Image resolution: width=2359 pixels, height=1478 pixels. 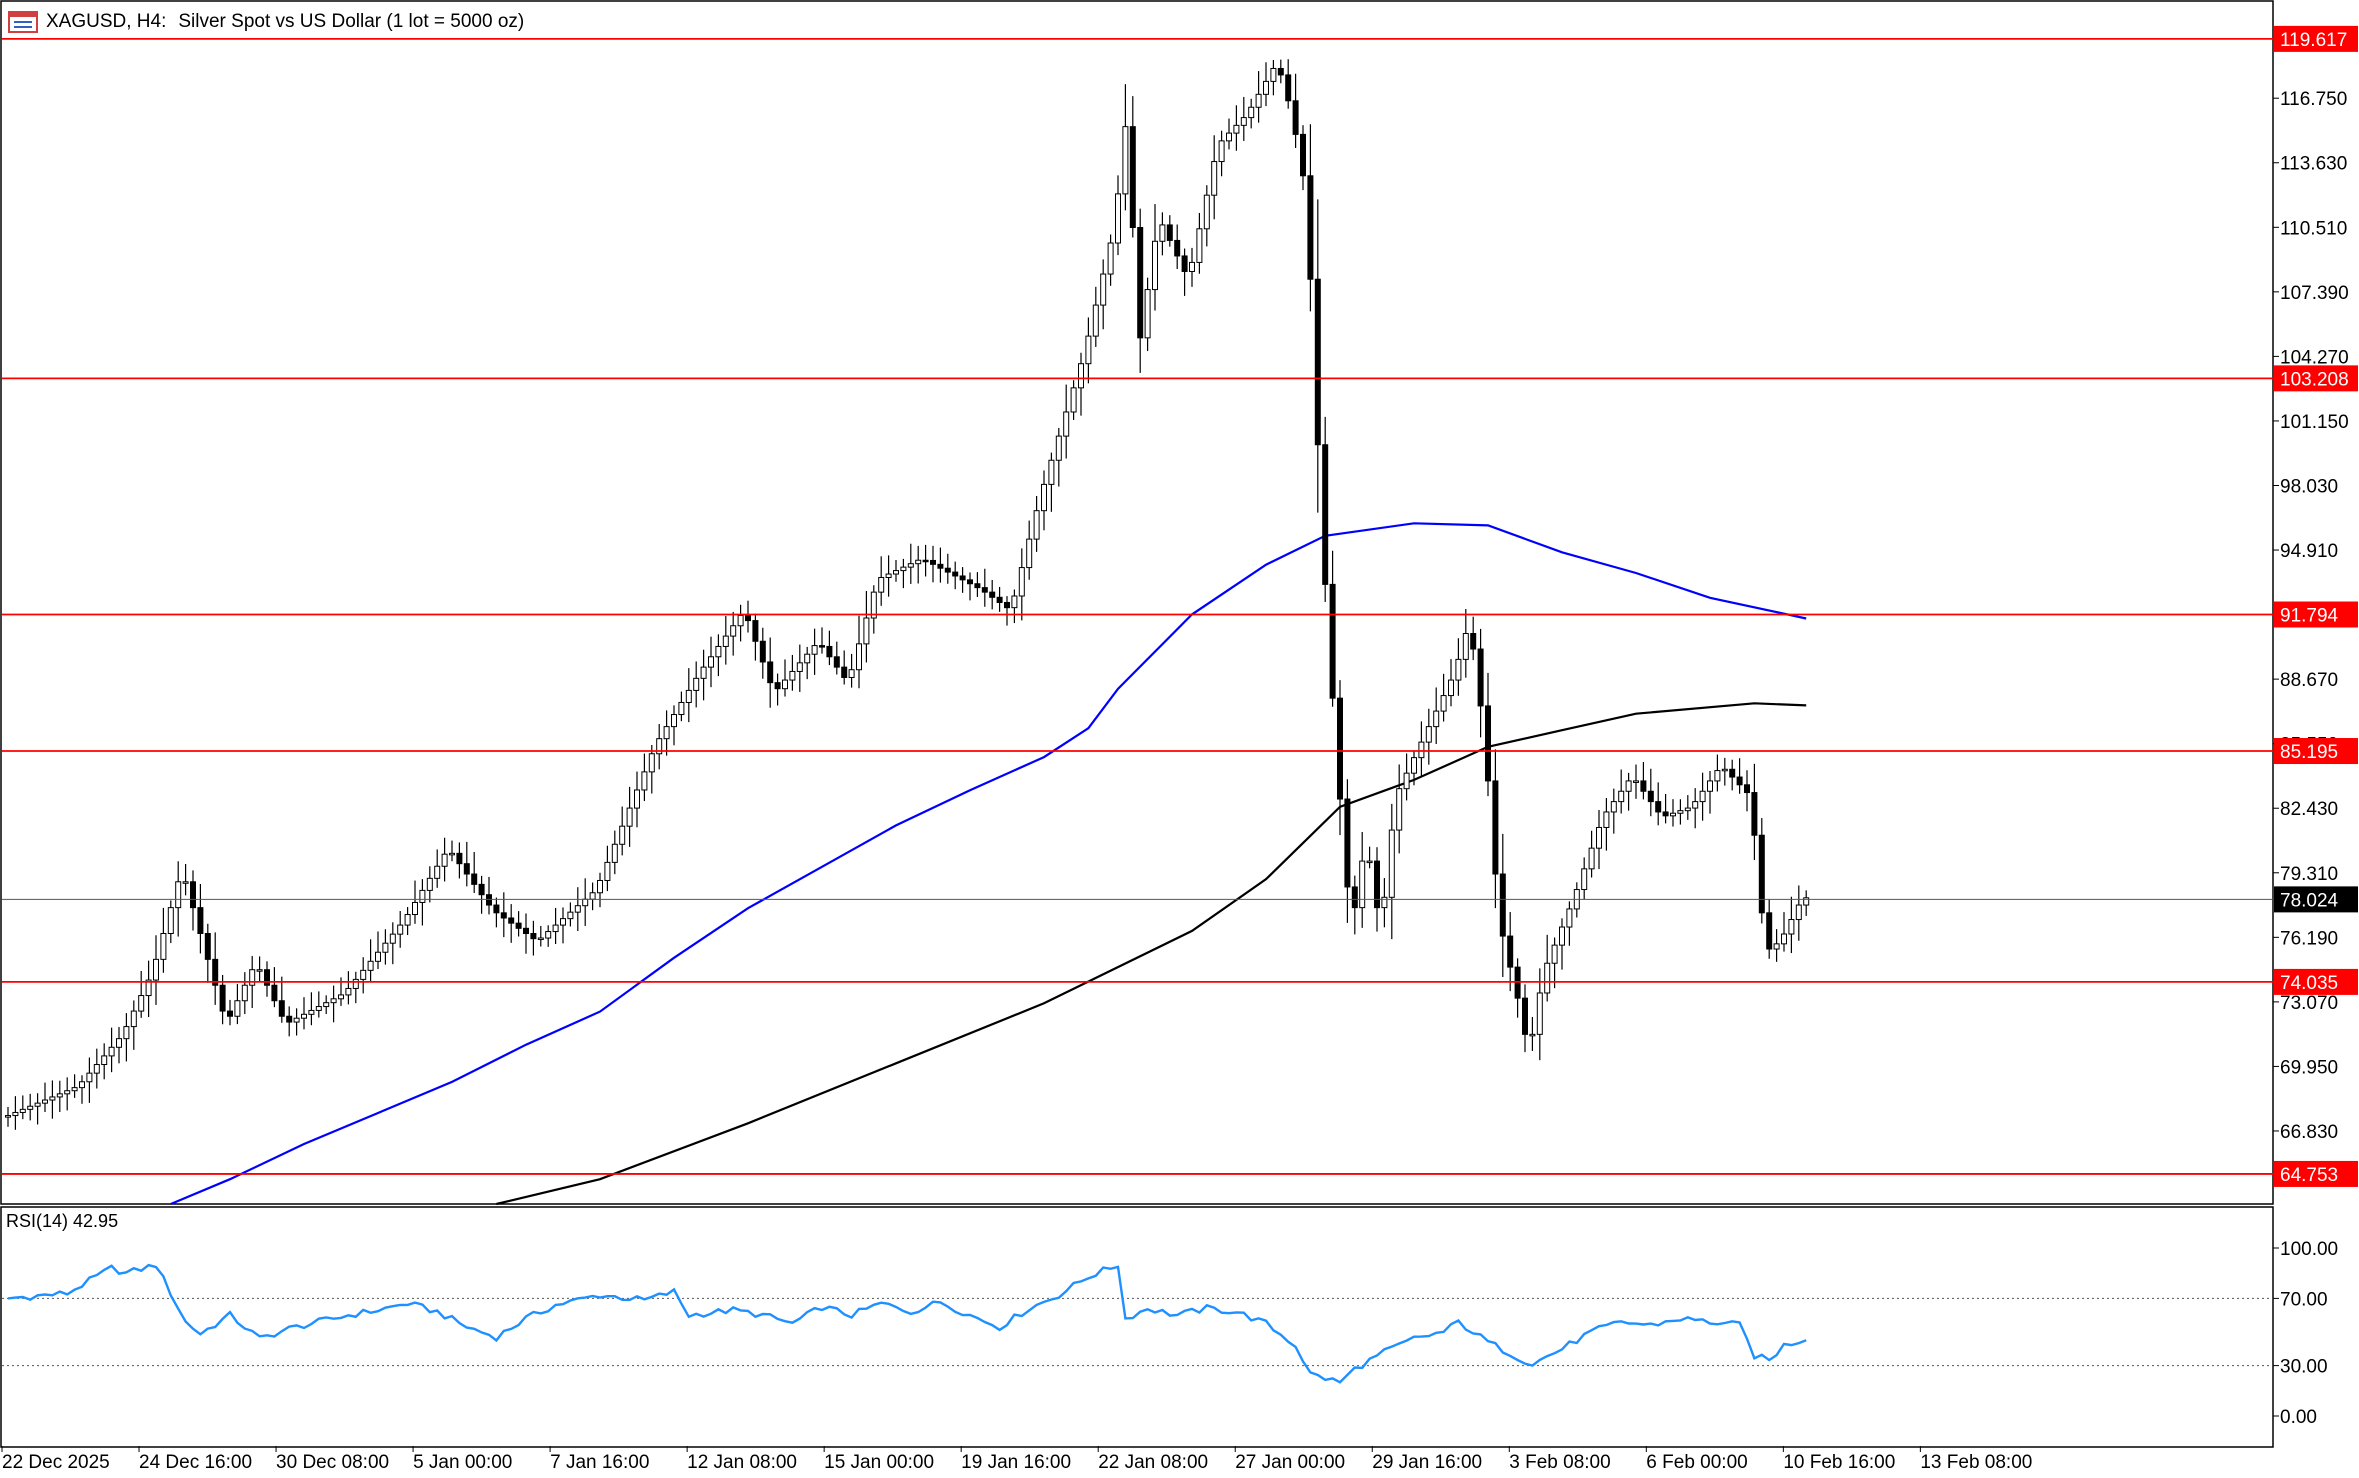 I want to click on price-tick-label: 79.310, so click(x=2309, y=874).